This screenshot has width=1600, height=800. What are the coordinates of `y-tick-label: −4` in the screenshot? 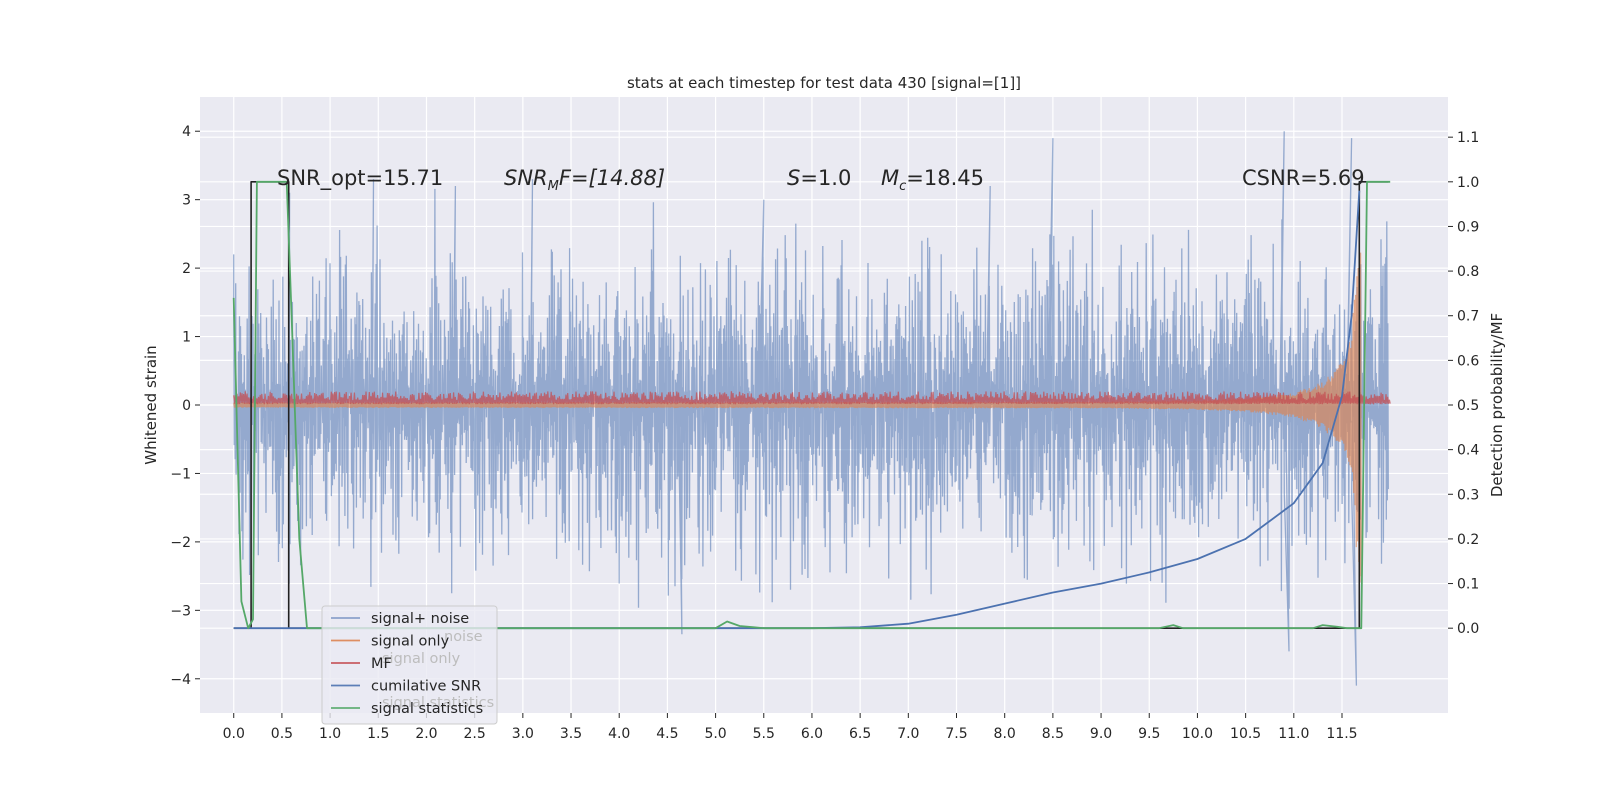 It's located at (180, 680).